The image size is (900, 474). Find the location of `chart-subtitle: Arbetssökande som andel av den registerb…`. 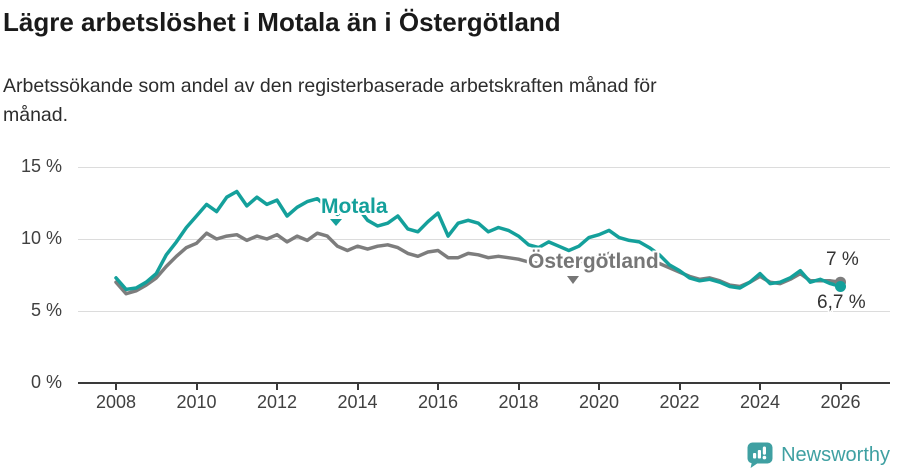

chart-subtitle: Arbetssökande som andel av den registerb… is located at coordinates (330, 100).